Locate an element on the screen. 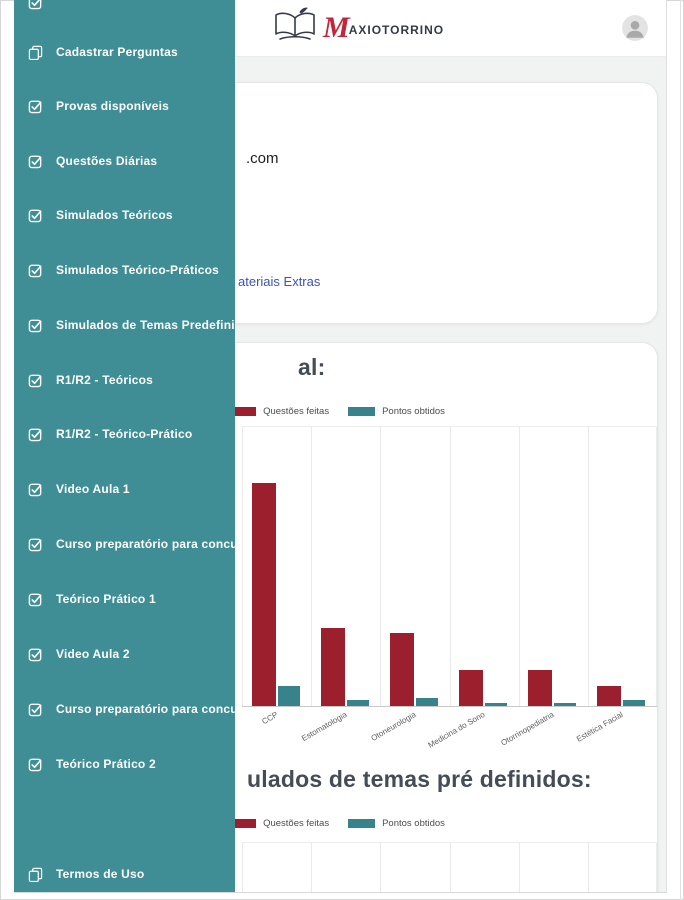 This screenshot has height=900, width=684. sidebar-item-video-aula-1: Video Aula 1 is located at coordinates (124, 489).